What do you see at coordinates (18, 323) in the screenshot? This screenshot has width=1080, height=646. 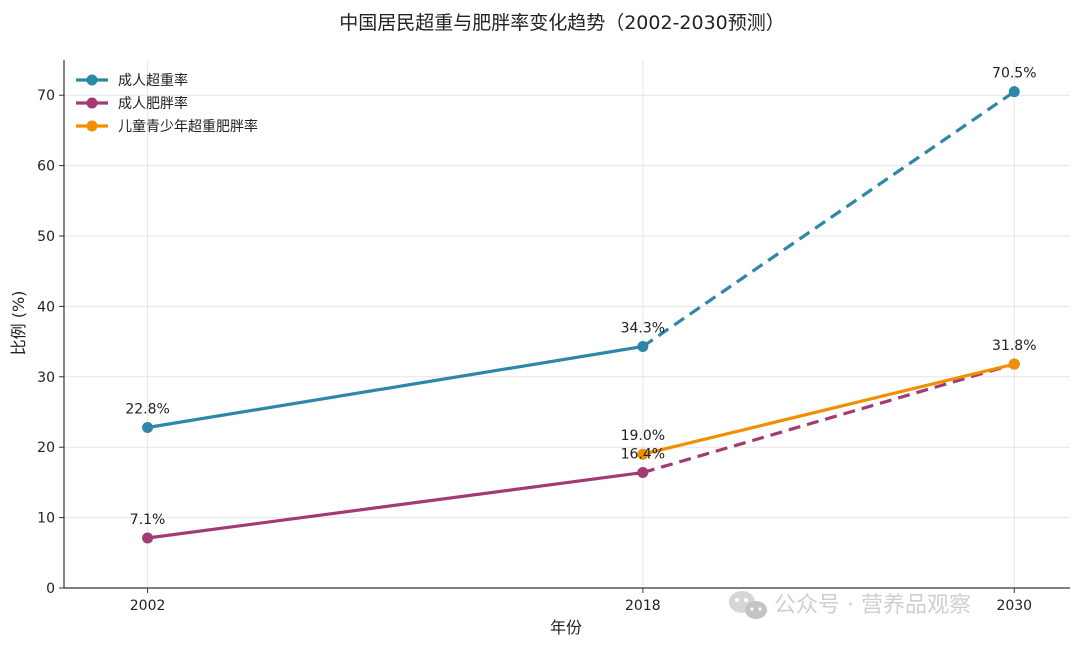 I see `y-axis-label: 比例 (%)` at bounding box center [18, 323].